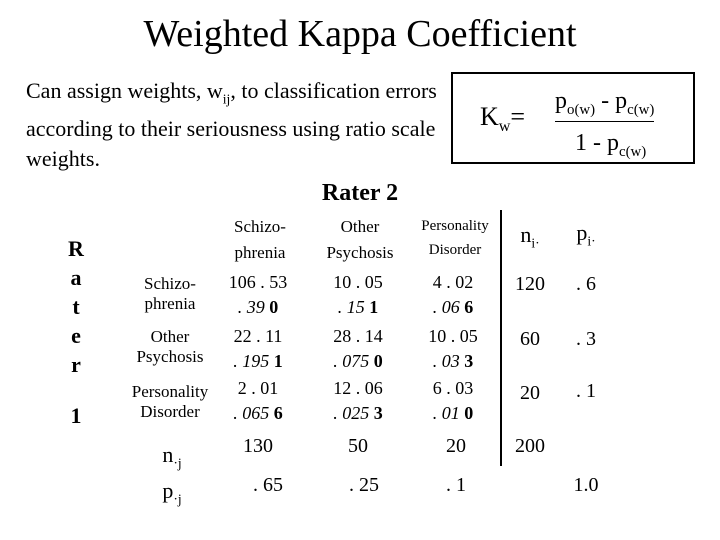 This screenshot has height=540, width=720. I want to click on row-label-personality-disorder: Personality Disorder, so click(170, 401).